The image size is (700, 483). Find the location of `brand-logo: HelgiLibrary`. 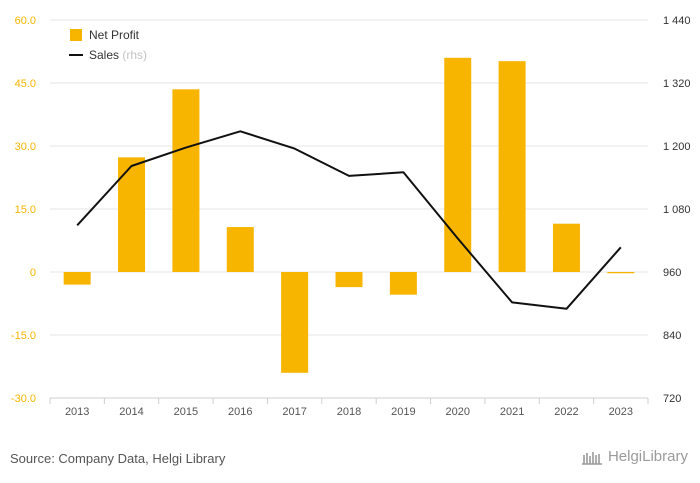

brand-logo: HelgiLibrary is located at coordinates (634, 456).